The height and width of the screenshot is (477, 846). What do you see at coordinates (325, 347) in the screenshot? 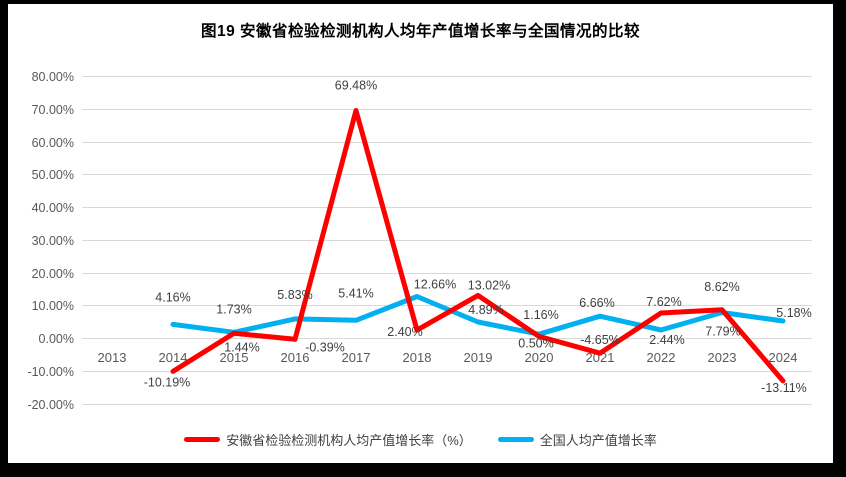
I see `data-label-series-0: -0.39%` at bounding box center [325, 347].